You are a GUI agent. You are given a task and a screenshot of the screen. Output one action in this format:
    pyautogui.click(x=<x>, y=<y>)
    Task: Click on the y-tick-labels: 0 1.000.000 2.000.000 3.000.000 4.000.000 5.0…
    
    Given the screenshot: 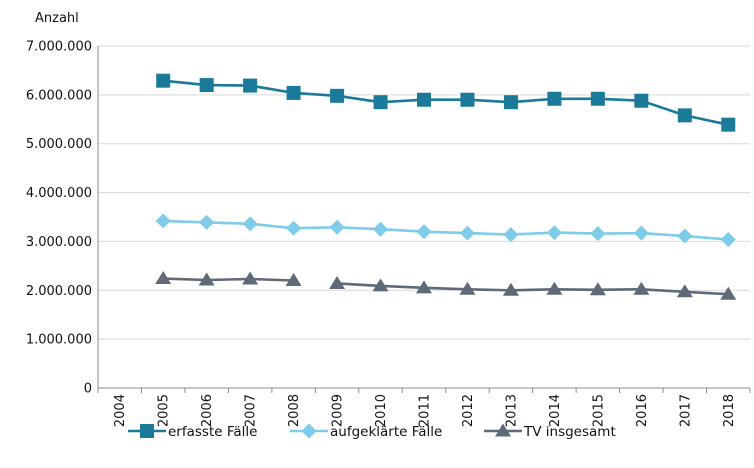 What is the action you would take?
    pyautogui.click(x=59, y=218)
    